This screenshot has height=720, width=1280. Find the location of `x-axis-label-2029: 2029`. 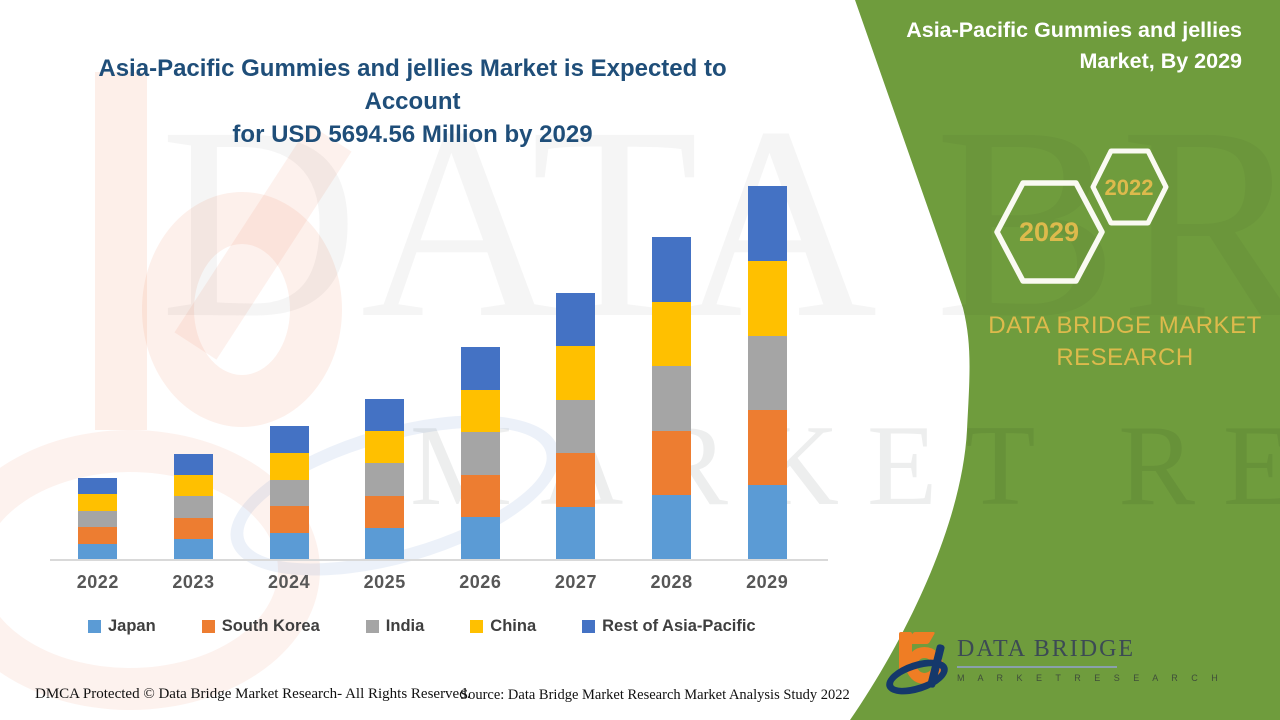

x-axis-label-2029: 2029 is located at coordinates (767, 582).